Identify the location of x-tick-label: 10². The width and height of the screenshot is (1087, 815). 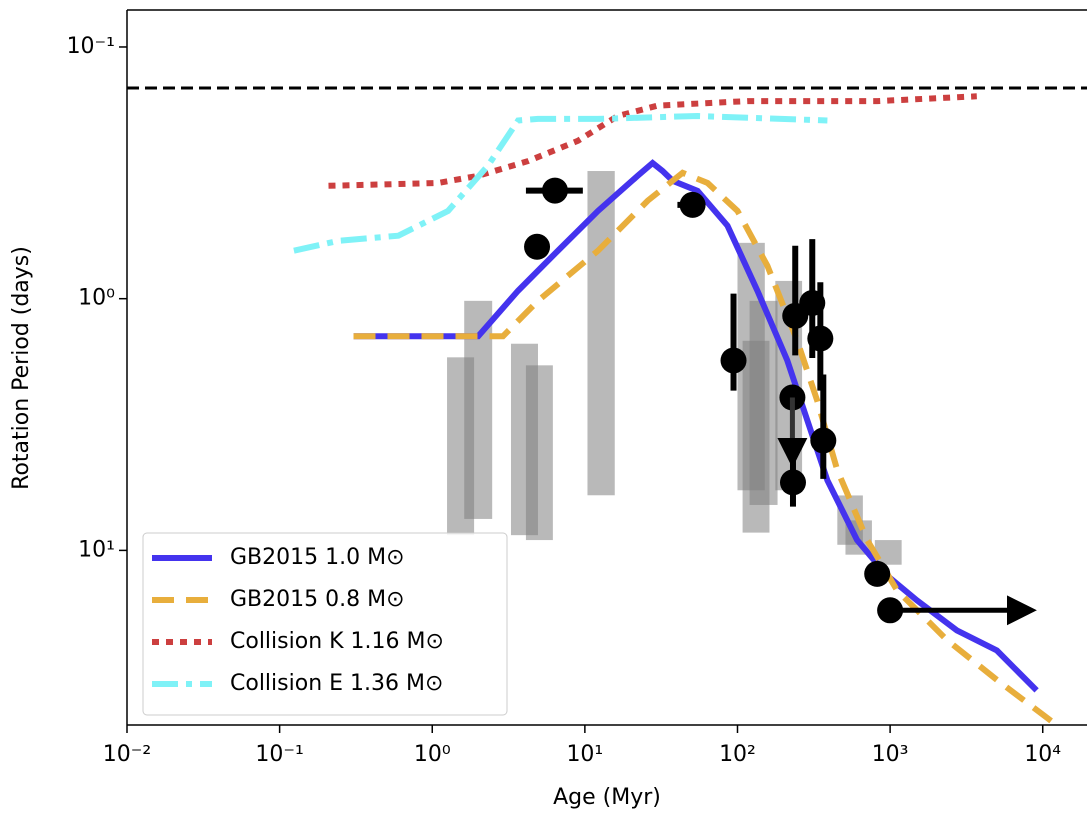
(737, 754).